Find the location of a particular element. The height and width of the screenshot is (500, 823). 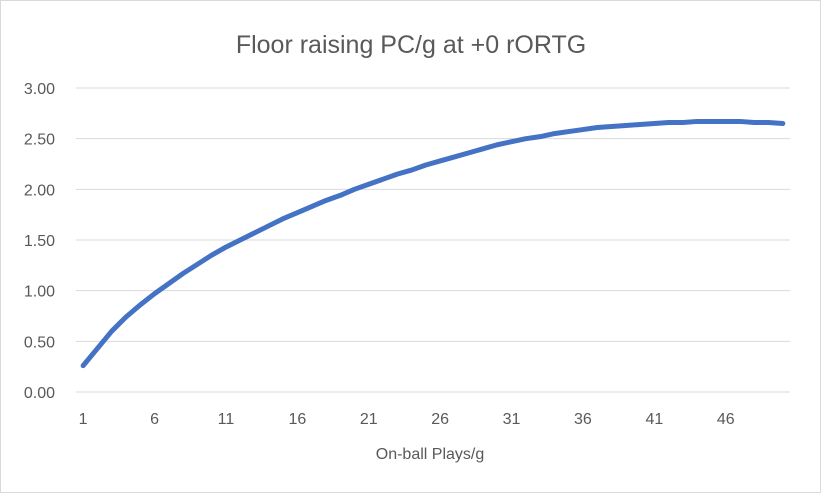

x-axis-label: On-ball Plays/g is located at coordinates (430, 454).